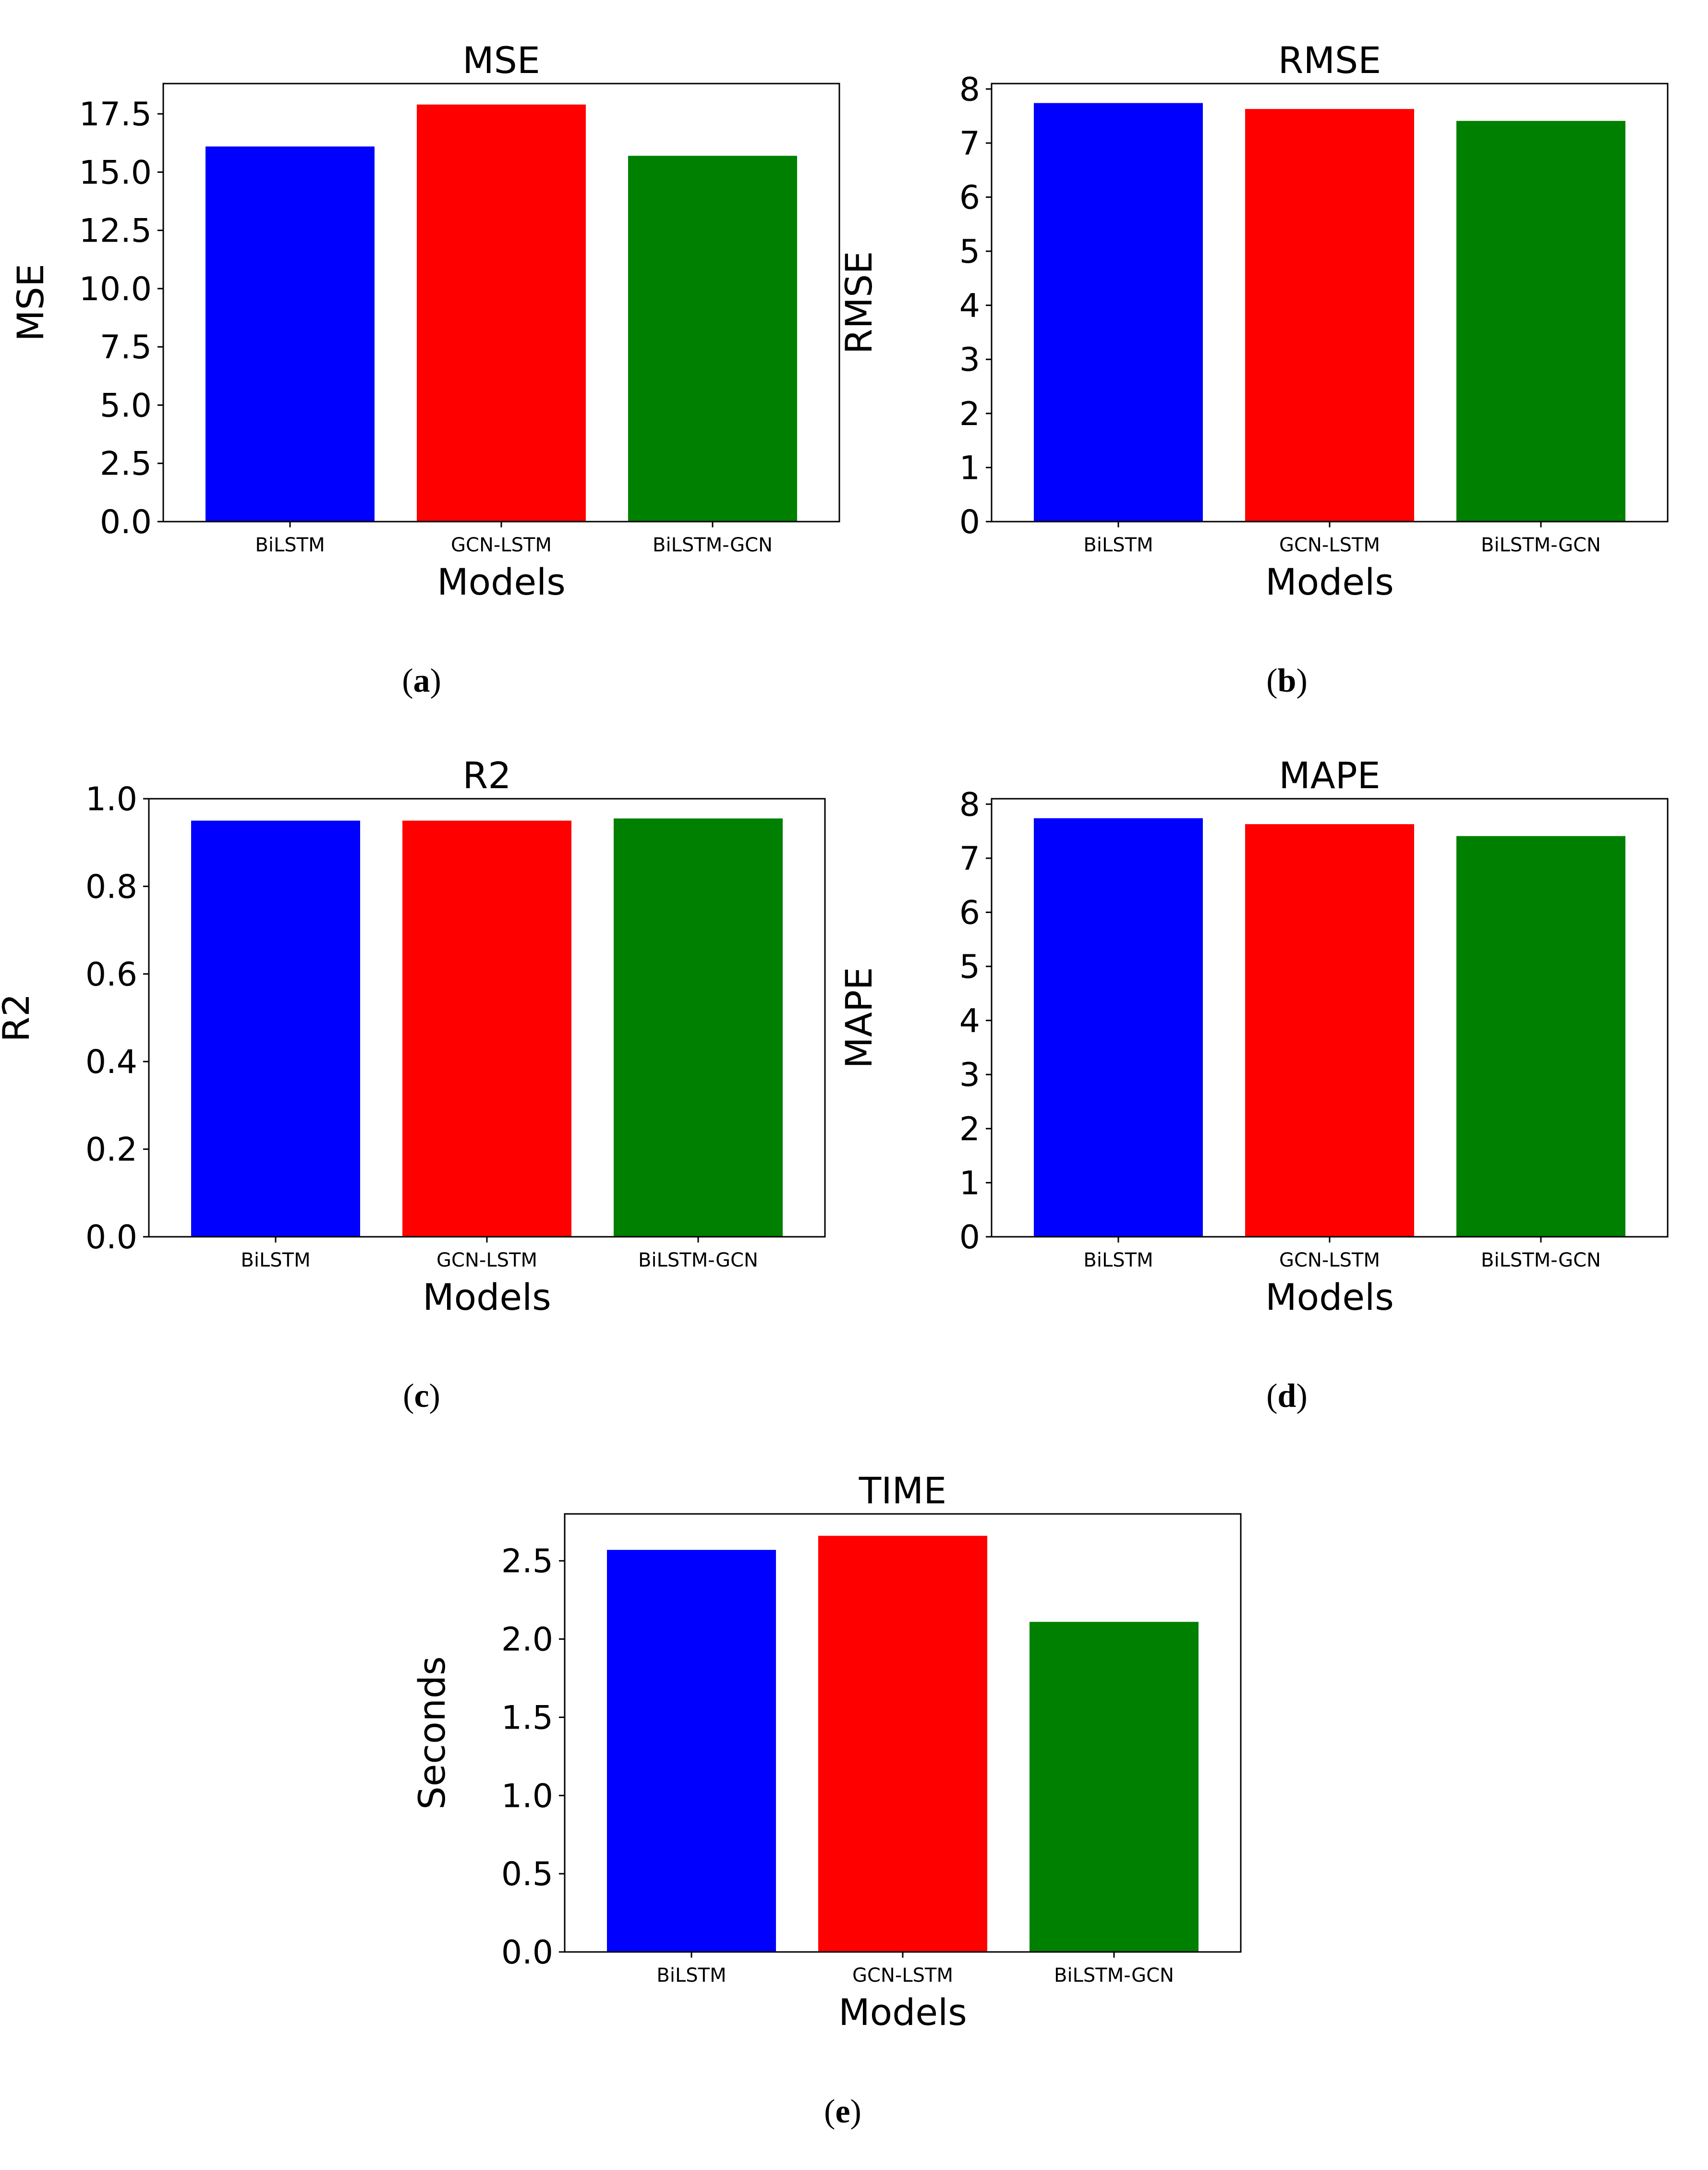  I want to click on caption-b: (b), so click(1287, 680).